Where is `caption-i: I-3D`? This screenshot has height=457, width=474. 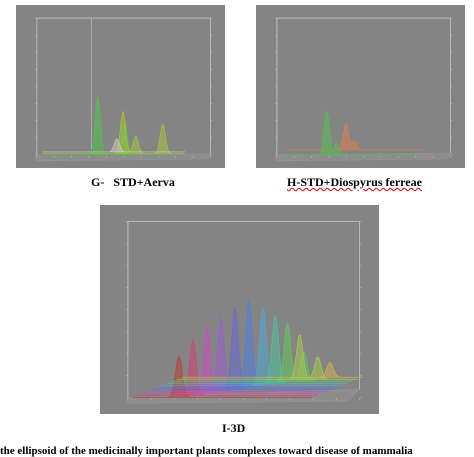
caption-i: I-3D is located at coordinates (233, 428).